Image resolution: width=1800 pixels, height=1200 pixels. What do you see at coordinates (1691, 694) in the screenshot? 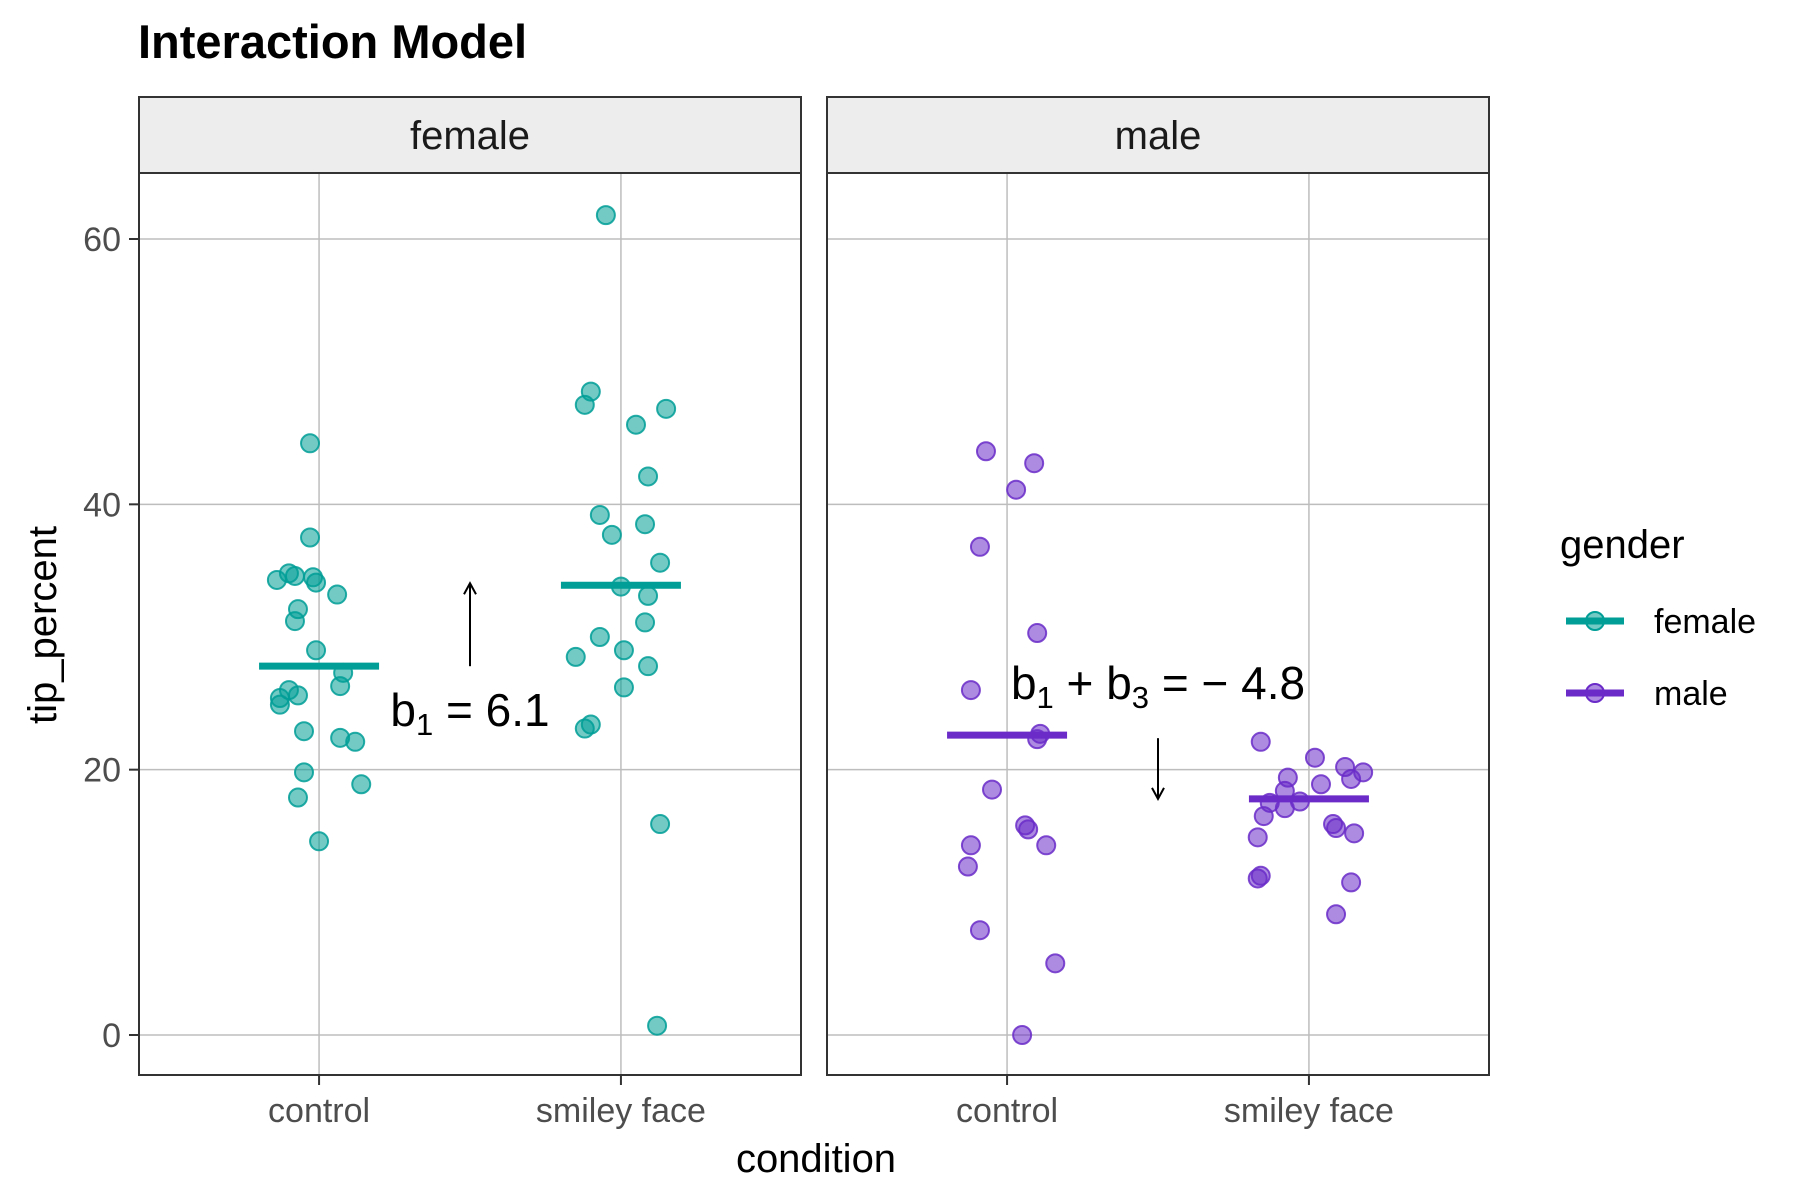
I see `legend-label: male` at bounding box center [1691, 694].